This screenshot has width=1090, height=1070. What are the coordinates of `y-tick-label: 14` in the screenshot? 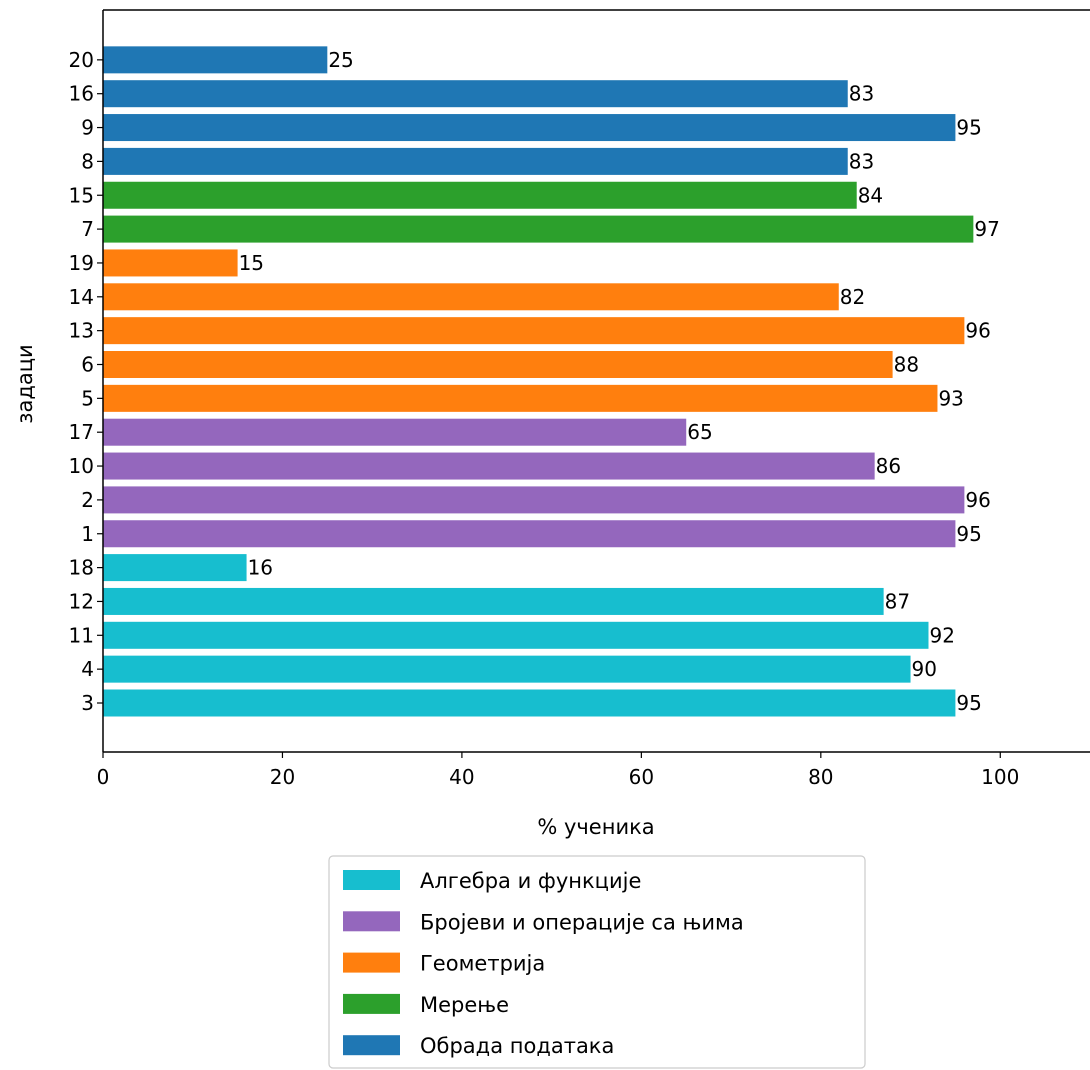 It's located at (81, 297).